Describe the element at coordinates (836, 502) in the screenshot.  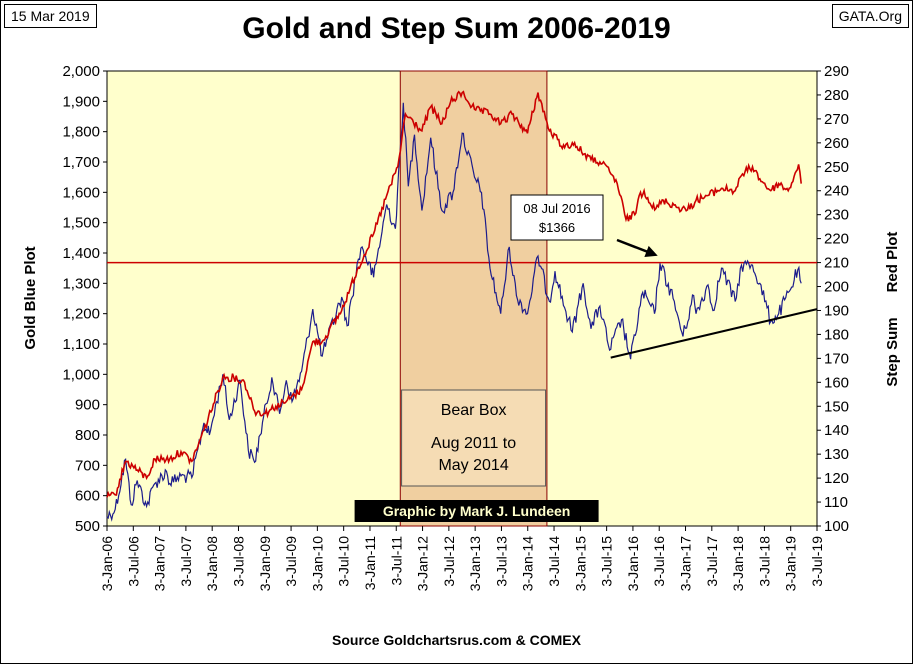
I see `y-right-tick-label: 110` at that location.